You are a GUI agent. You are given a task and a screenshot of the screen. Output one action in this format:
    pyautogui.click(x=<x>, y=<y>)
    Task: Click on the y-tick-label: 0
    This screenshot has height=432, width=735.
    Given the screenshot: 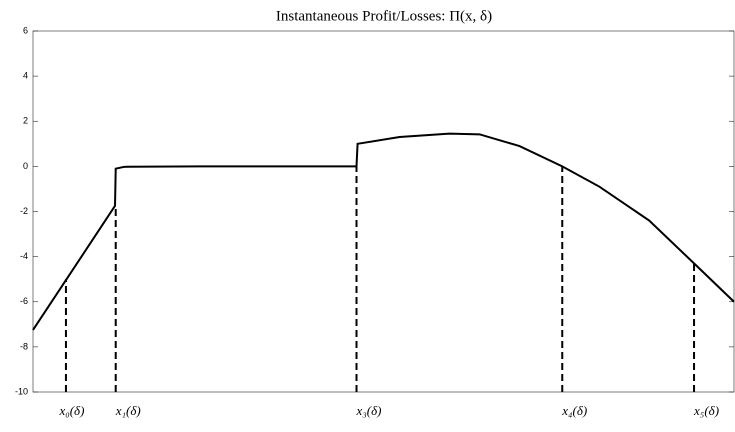 What is the action you would take?
    pyautogui.click(x=25, y=166)
    